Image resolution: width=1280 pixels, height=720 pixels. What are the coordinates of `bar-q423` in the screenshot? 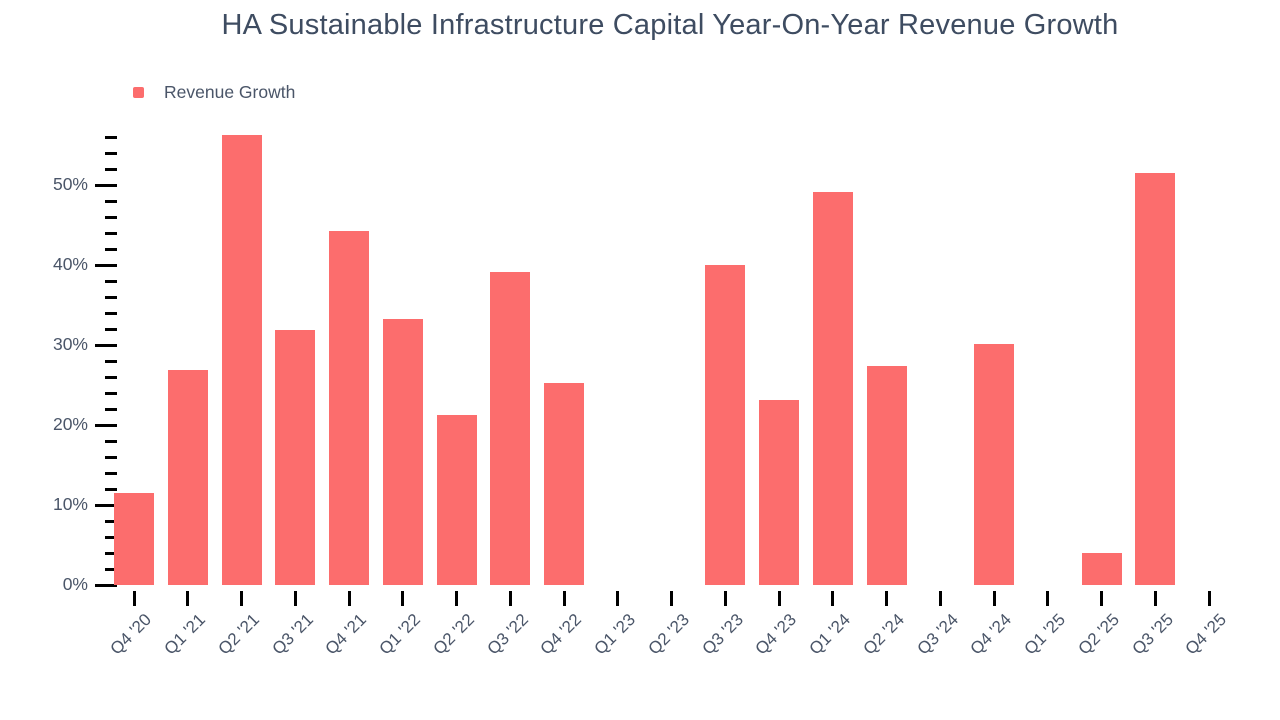 It's located at (779, 492).